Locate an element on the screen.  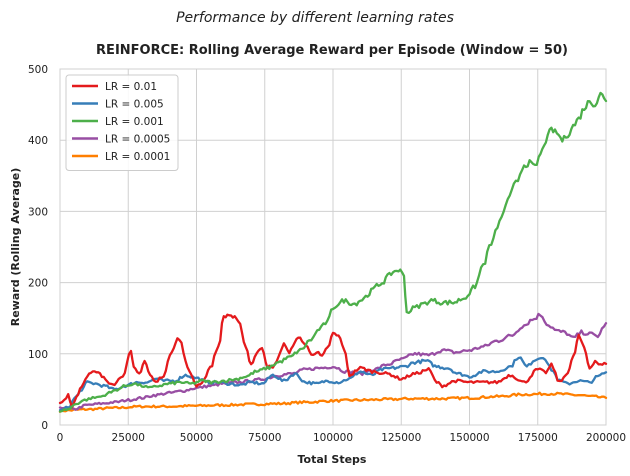
legend-box is located at coordinates (122, 122).